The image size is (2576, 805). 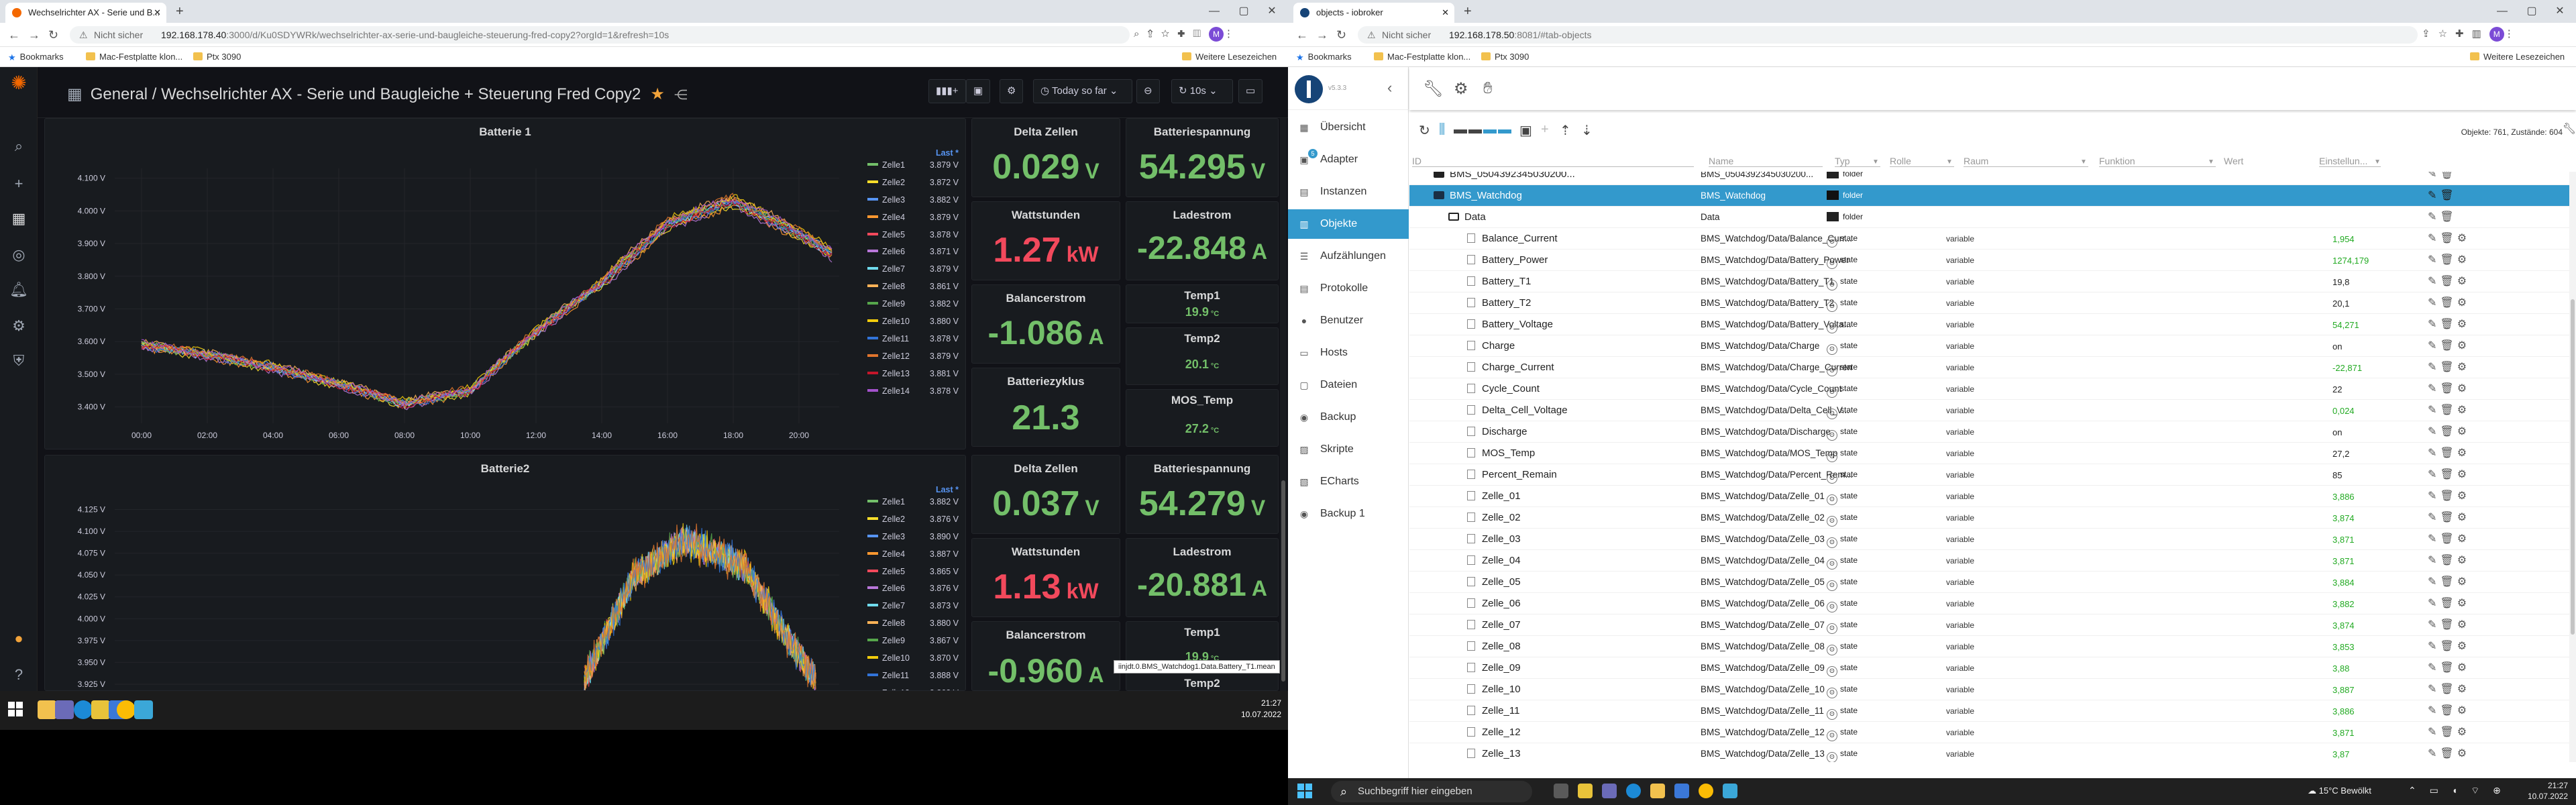 What do you see at coordinates (1202, 577) in the screenshot?
I see `ladestrom-2-stat: Ladestrom -20.881 A` at bounding box center [1202, 577].